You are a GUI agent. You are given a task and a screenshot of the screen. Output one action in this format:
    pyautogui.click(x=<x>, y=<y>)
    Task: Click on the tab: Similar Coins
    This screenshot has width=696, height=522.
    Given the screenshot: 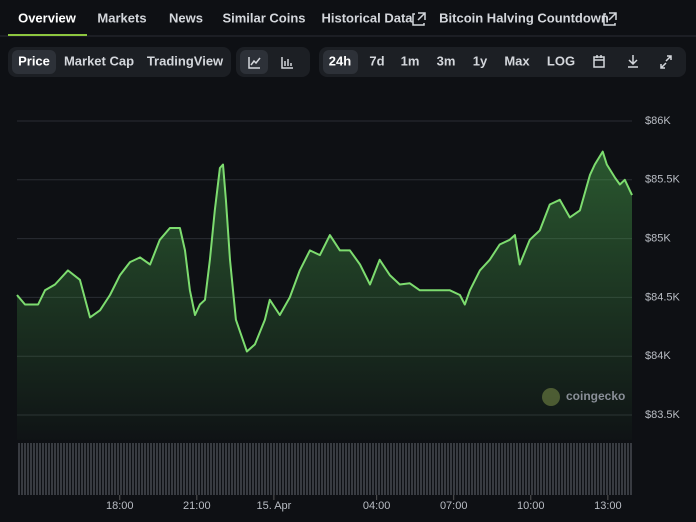 What is the action you would take?
    pyautogui.click(x=263, y=17)
    